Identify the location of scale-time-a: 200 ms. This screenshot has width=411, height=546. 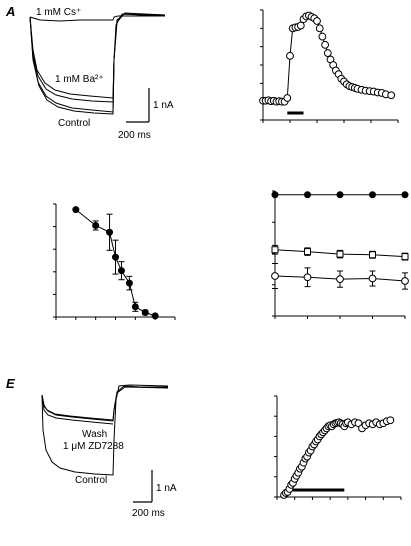
(134, 135).